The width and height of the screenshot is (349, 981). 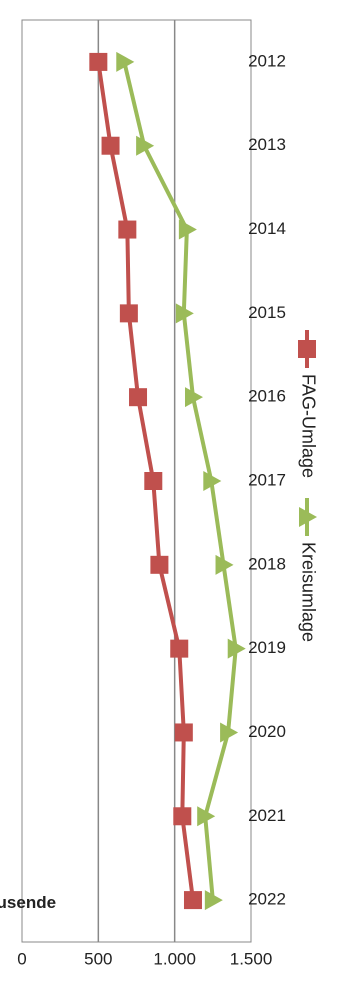 What do you see at coordinates (174, 958) in the screenshot?
I see `y-tick-label: 1.000` at bounding box center [174, 958].